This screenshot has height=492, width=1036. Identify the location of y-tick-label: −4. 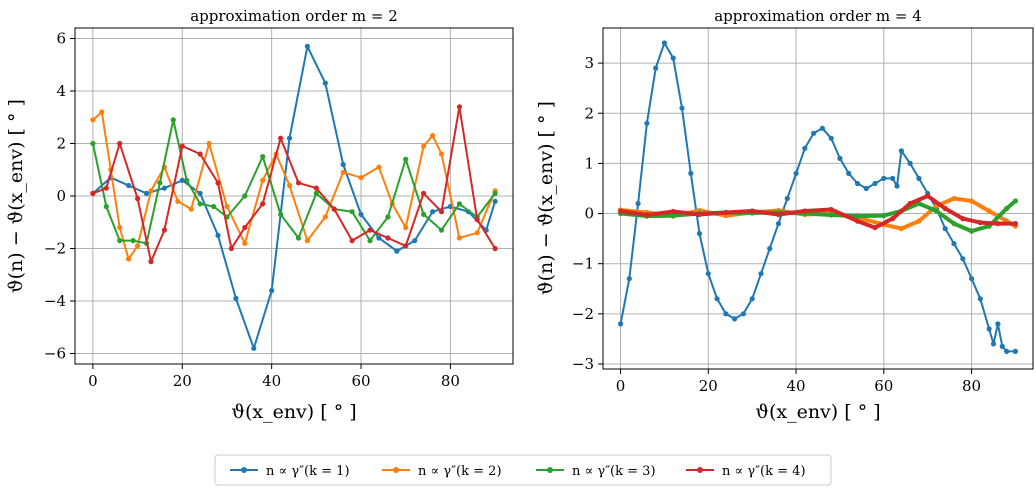
(55, 301).